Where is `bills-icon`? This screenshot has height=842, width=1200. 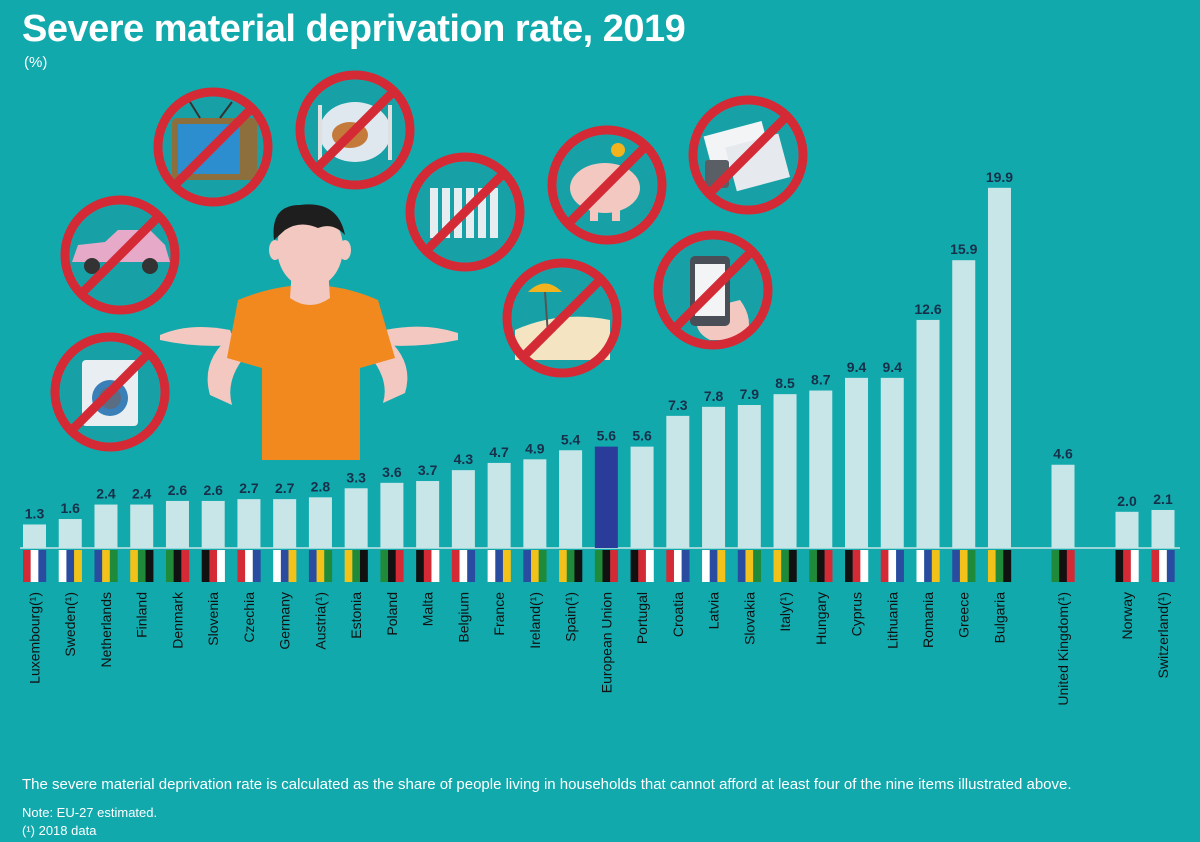 bills-icon is located at coordinates (748, 155).